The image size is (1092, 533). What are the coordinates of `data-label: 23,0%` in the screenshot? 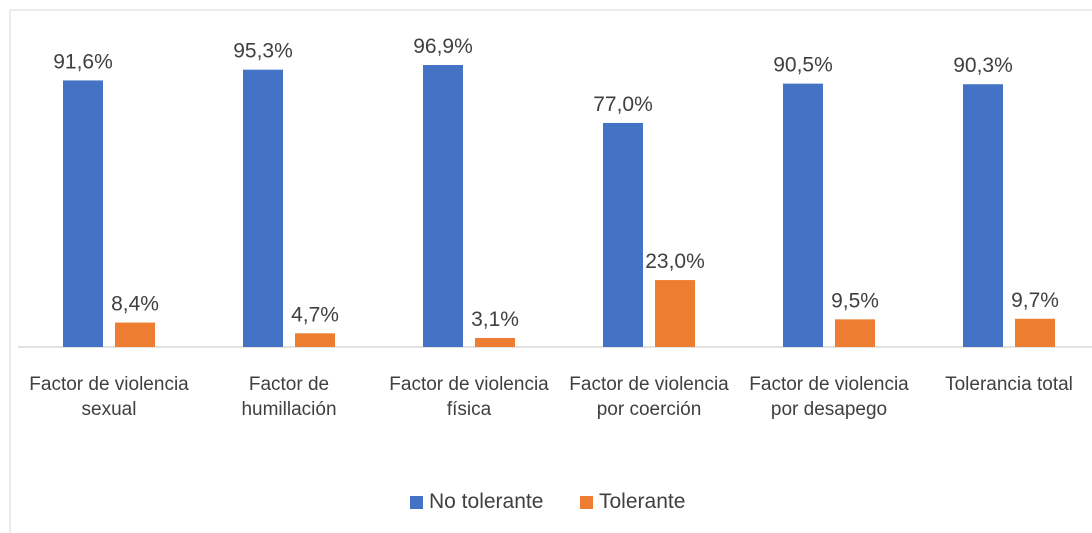 It's located at (675, 261).